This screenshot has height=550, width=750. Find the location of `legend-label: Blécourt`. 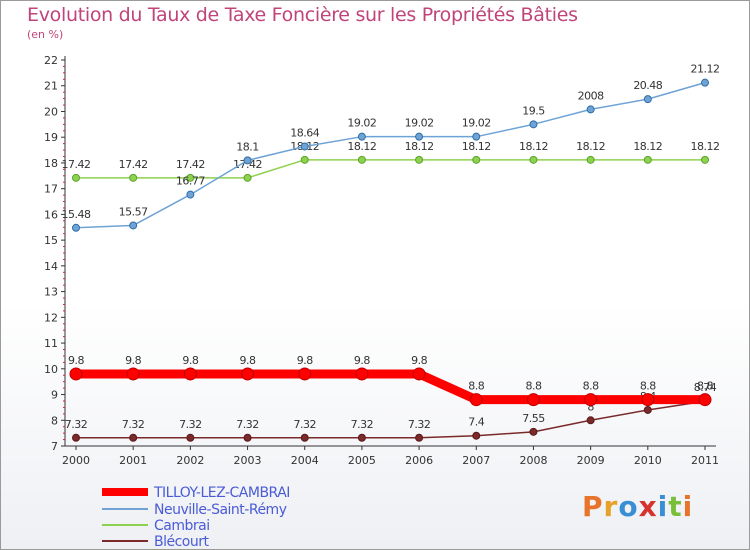

legend-label: Blécourt is located at coordinates (181, 542).